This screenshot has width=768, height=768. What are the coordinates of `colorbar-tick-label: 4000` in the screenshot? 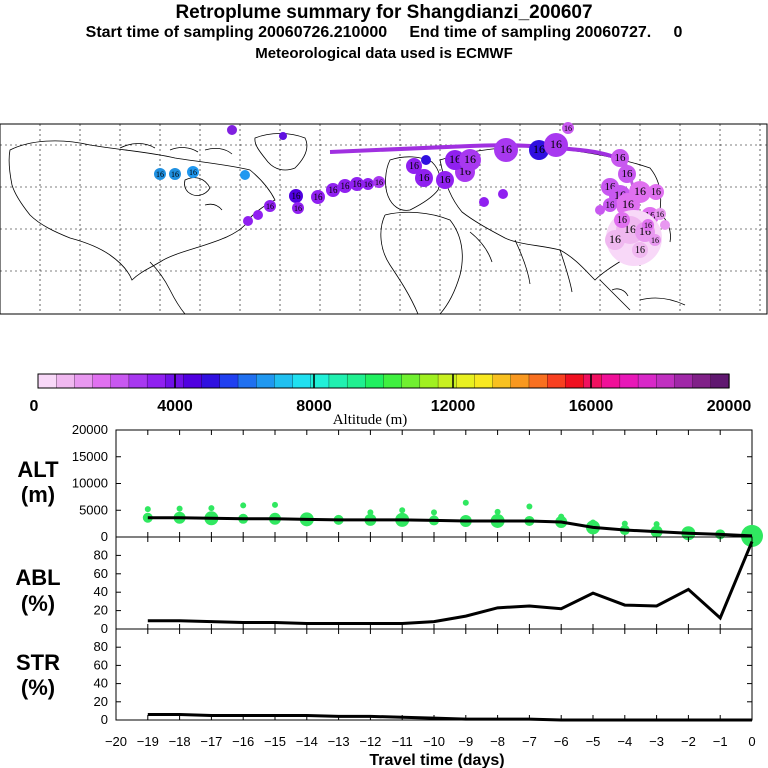 It's located at (175, 406).